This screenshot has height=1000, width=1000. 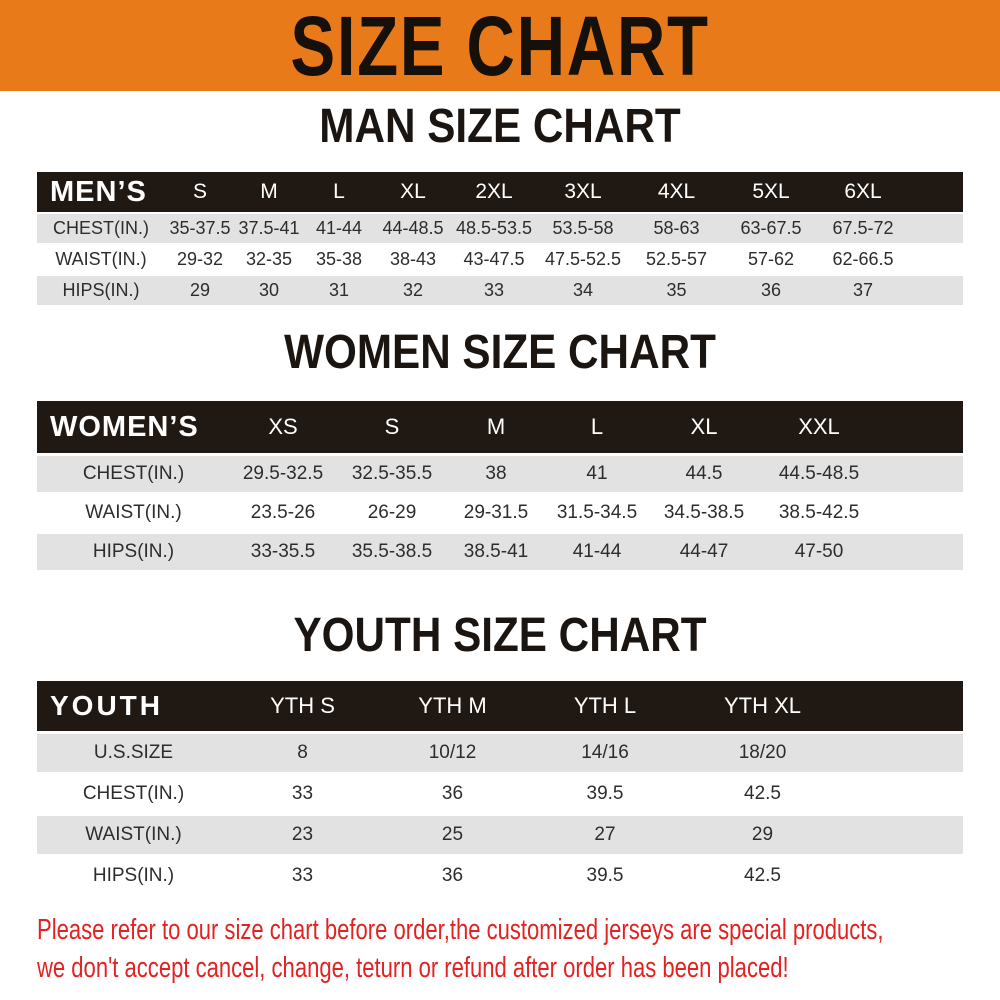 I want to click on column-header-yth-m: YTH M, so click(x=452, y=705).